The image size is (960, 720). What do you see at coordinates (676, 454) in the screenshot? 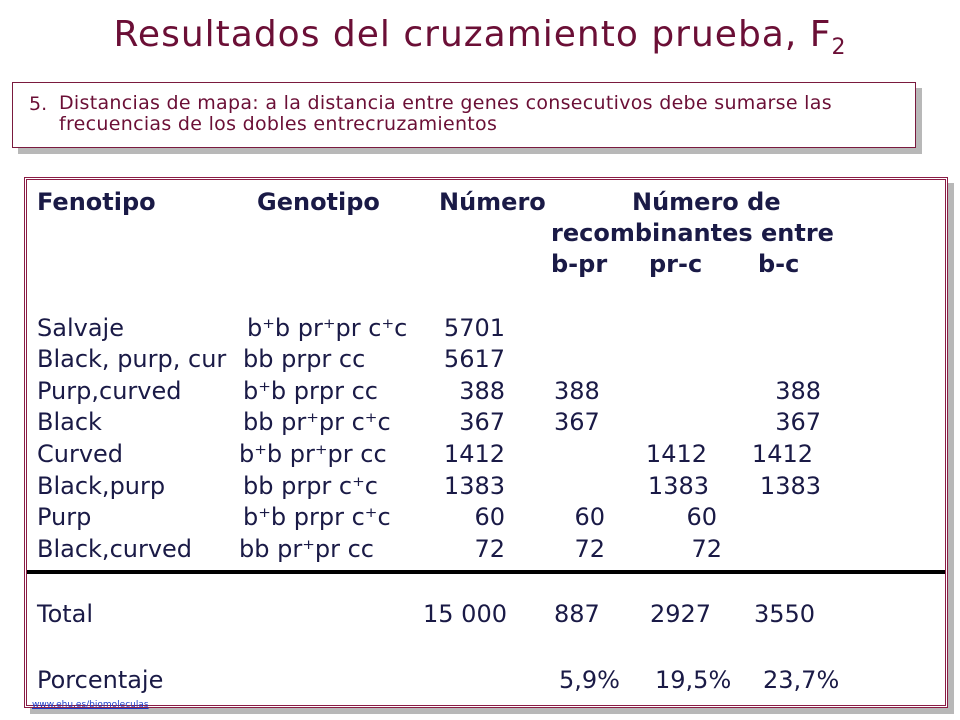
I see `row-pr-c: 1412` at bounding box center [676, 454].